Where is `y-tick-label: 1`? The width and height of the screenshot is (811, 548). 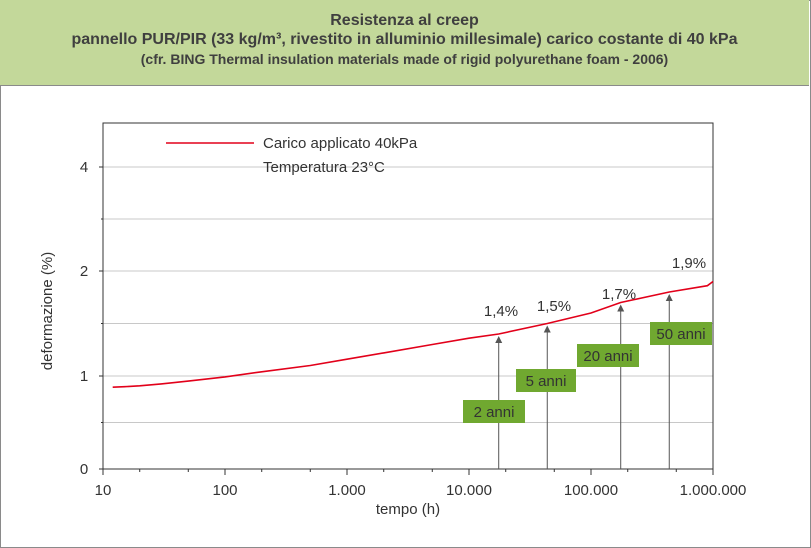 y-tick-label: 1 is located at coordinates (84, 376).